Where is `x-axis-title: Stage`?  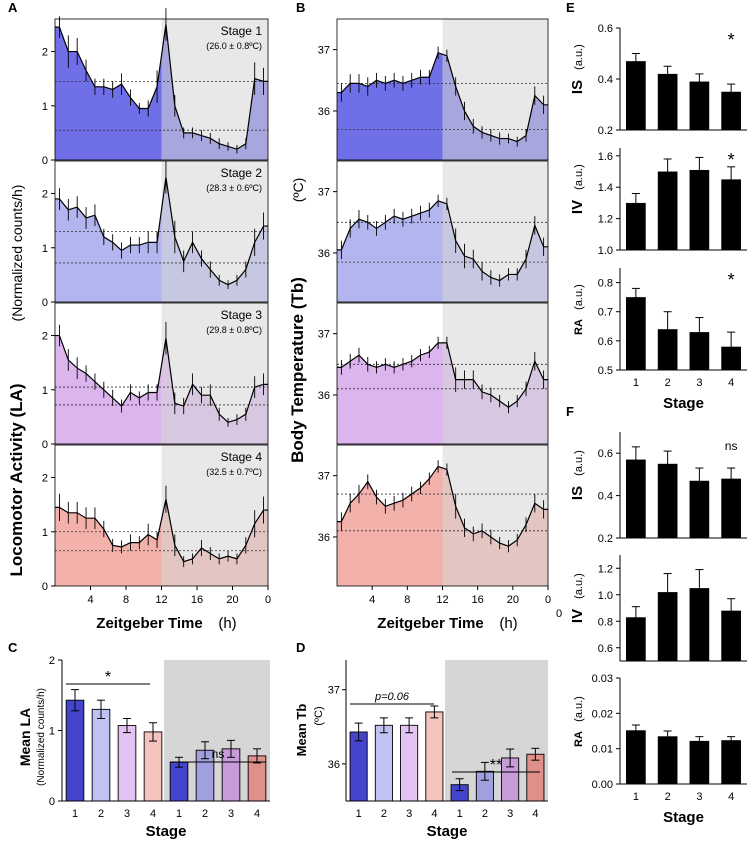 x-axis-title: Stage is located at coordinates (683, 817).